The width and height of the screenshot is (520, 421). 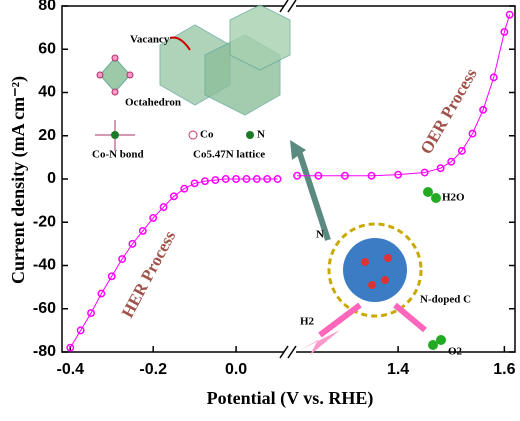 I want to click on y-tick-label: 40, so click(x=47, y=92).